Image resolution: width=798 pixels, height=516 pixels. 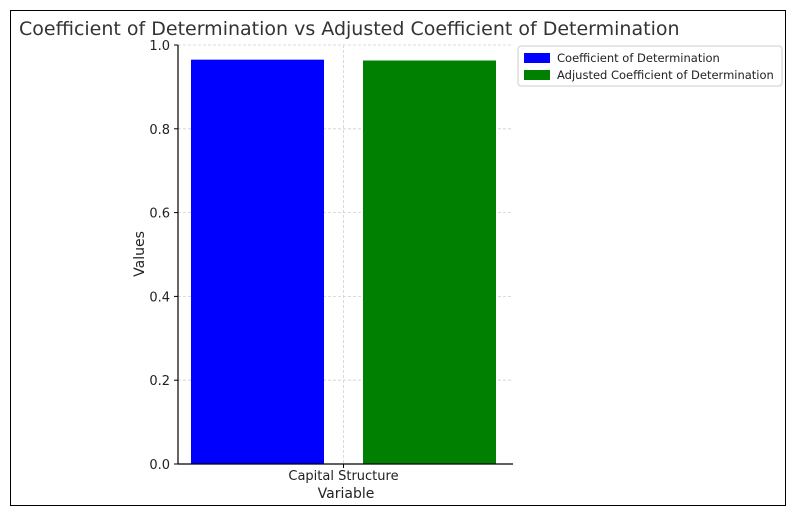 What do you see at coordinates (140, 254) in the screenshot?
I see `y-axis-label: Values` at bounding box center [140, 254].